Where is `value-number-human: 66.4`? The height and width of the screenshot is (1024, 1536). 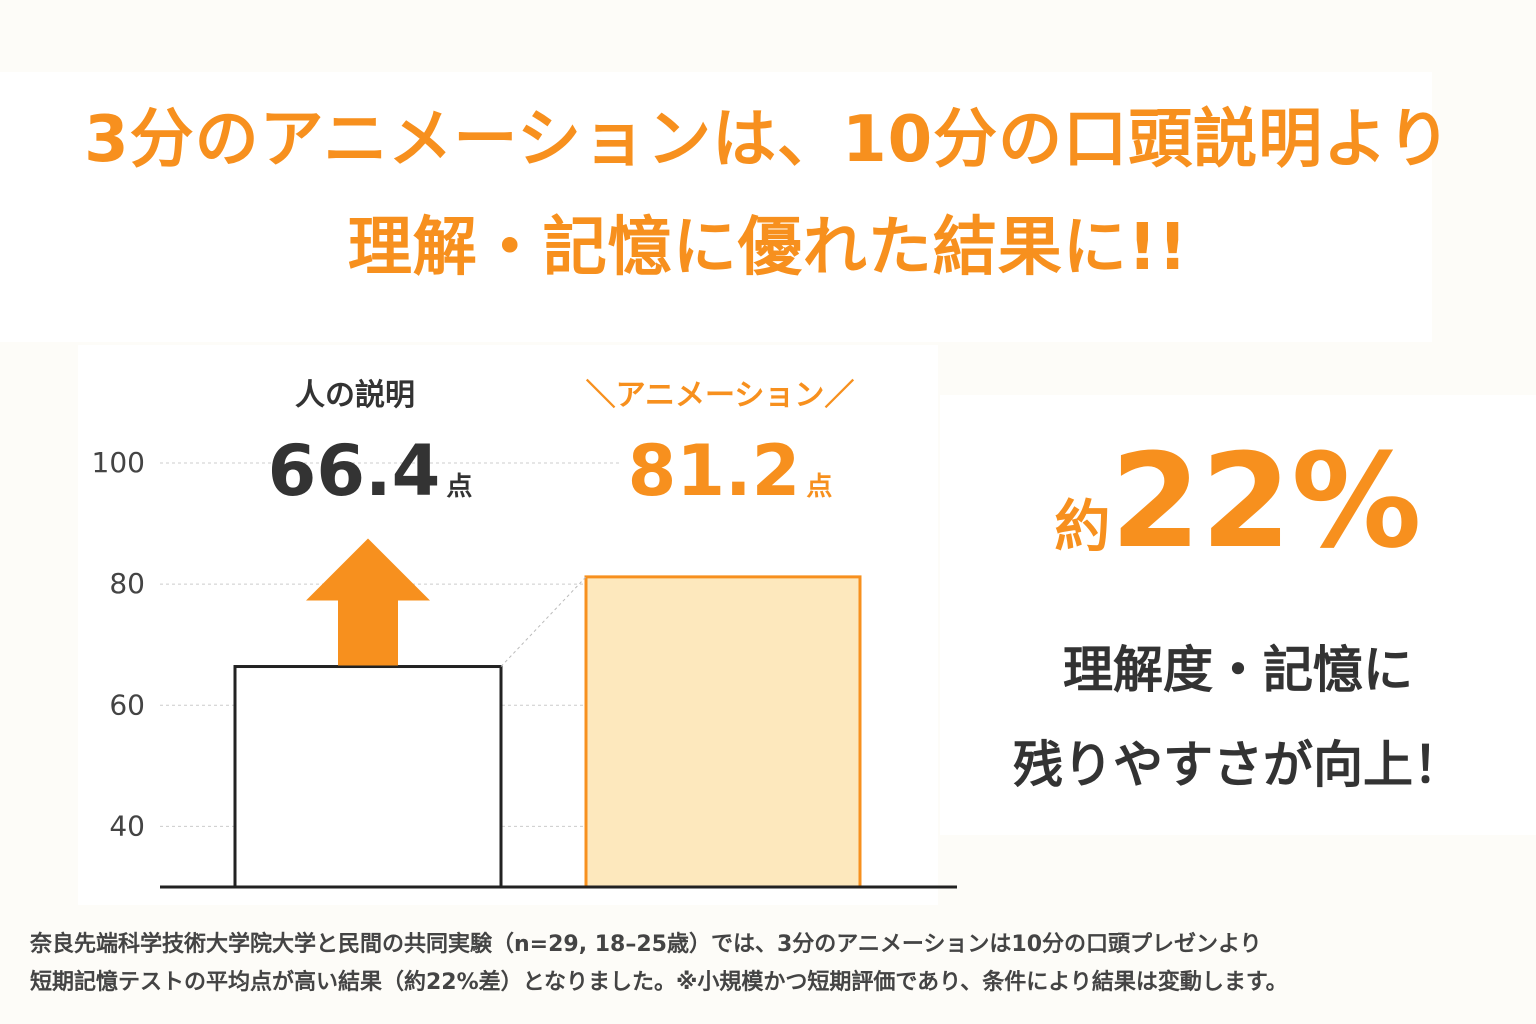
value-number-human: 66.4 is located at coordinates (354, 471).